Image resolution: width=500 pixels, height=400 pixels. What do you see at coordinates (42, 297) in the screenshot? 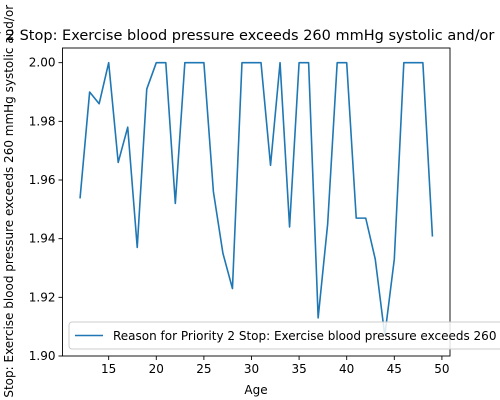
I see `y-tick-label: 1.92` at bounding box center [42, 297].